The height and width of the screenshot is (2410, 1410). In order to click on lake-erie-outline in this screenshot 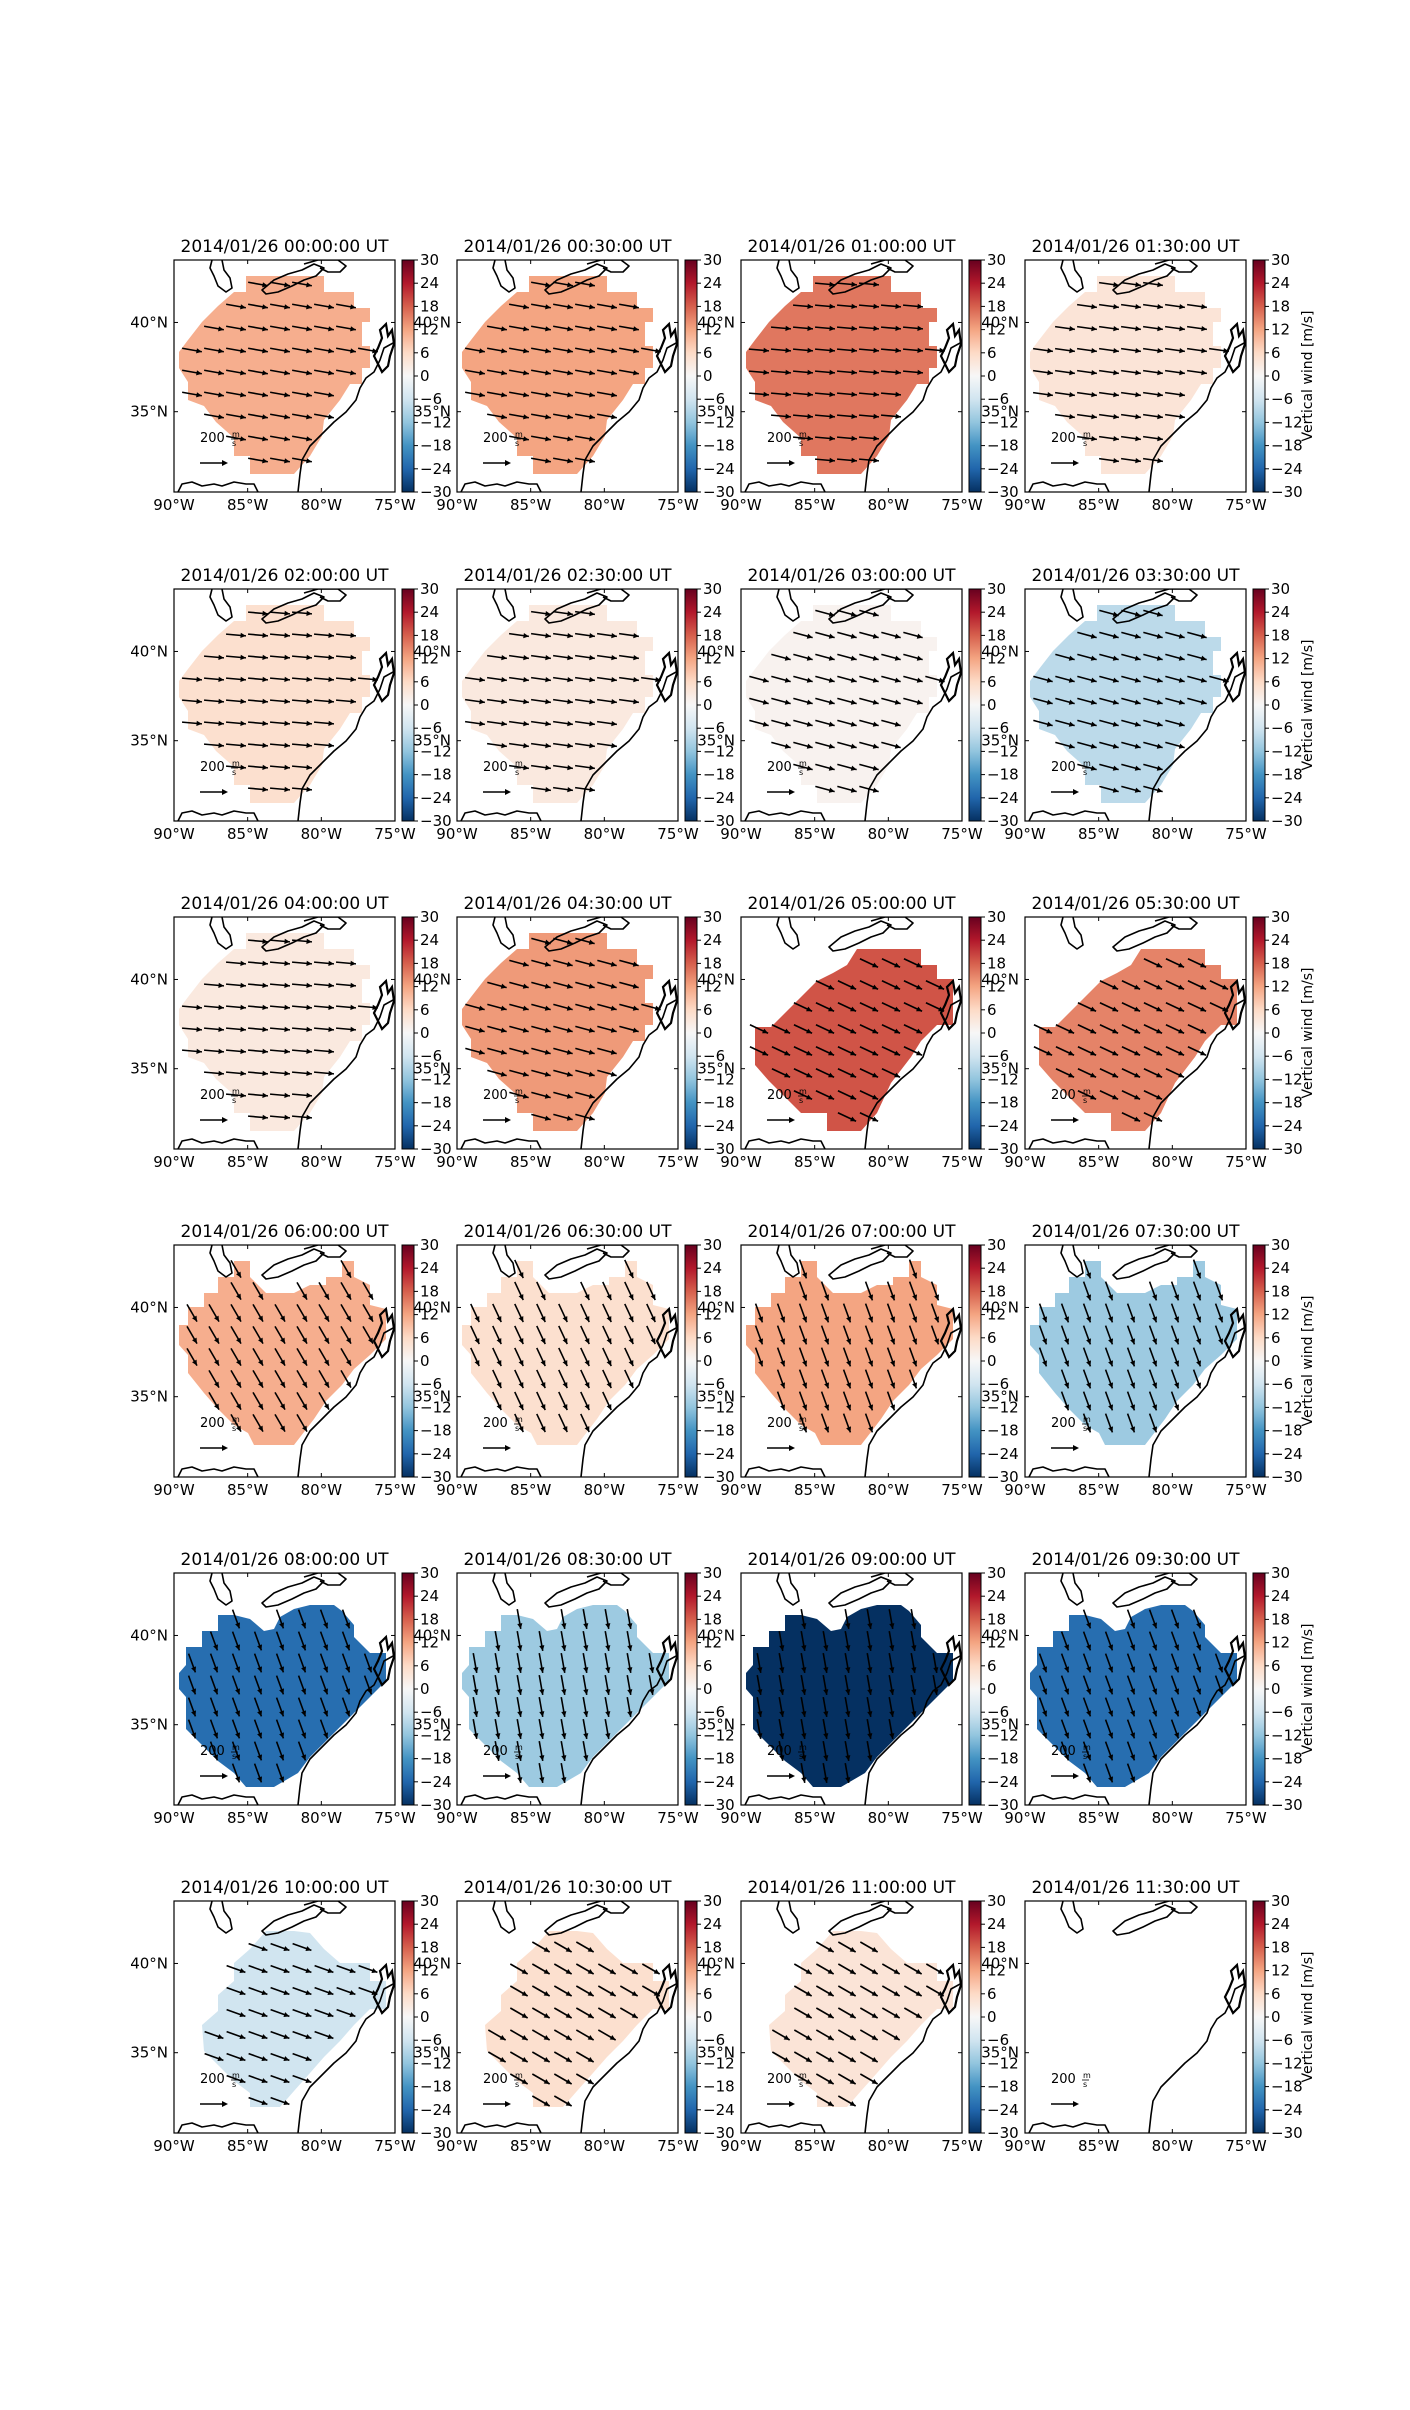, I will do `click(293, 936)`.